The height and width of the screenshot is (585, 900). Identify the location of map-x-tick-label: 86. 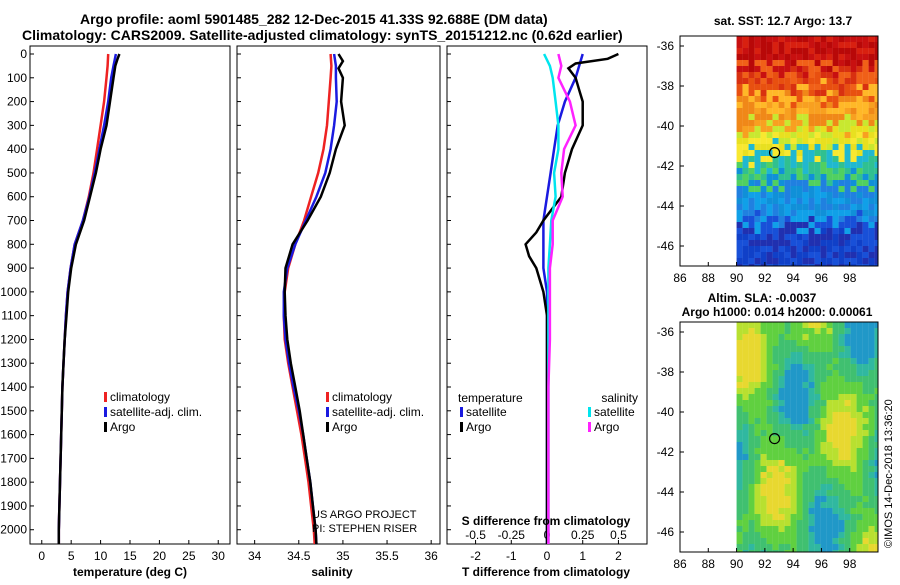
(680, 564).